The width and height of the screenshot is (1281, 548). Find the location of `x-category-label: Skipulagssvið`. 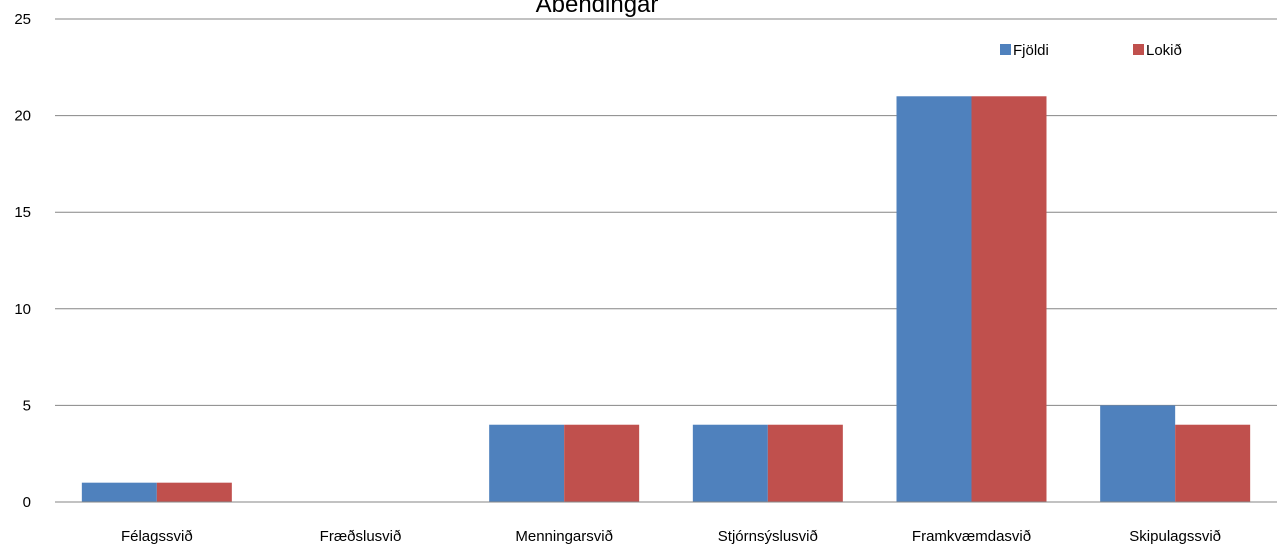

x-category-label: Skipulagssvið is located at coordinates (1175, 536).